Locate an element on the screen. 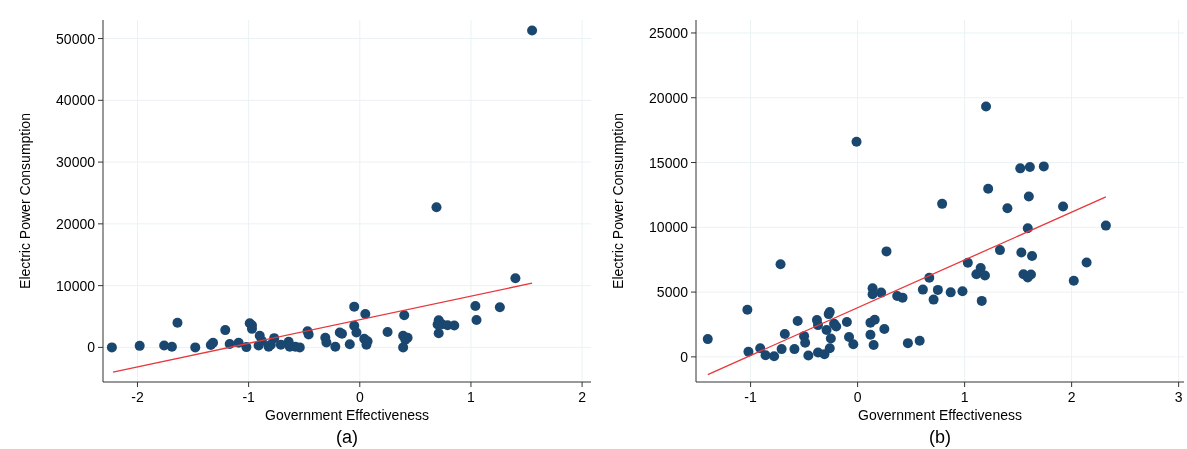 The height and width of the screenshot is (449, 1187). text: (b) is located at coordinates (940, 437).